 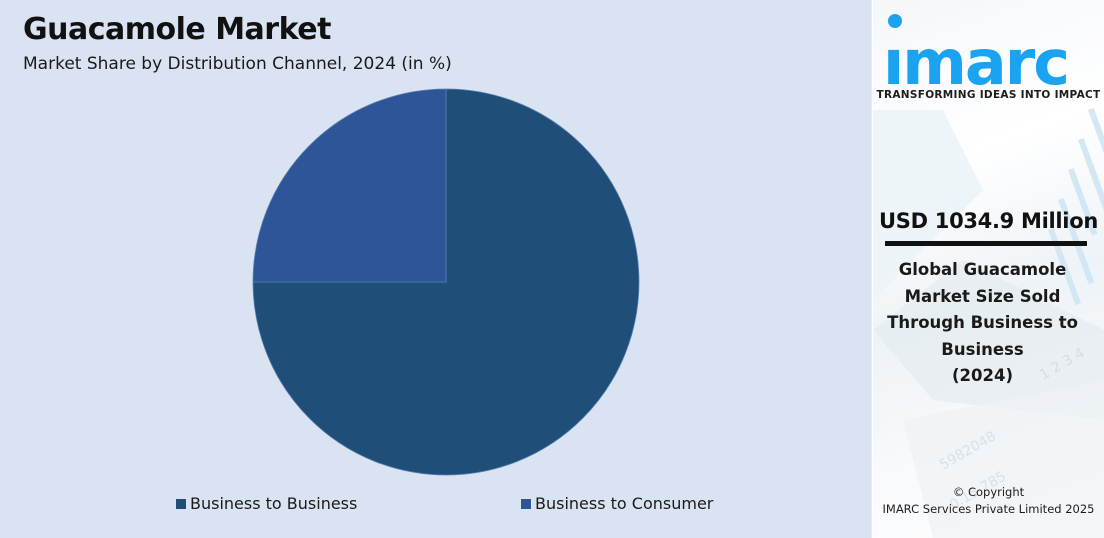 What do you see at coordinates (975, 58) in the screenshot?
I see `svg-text: ımarc` at bounding box center [975, 58].